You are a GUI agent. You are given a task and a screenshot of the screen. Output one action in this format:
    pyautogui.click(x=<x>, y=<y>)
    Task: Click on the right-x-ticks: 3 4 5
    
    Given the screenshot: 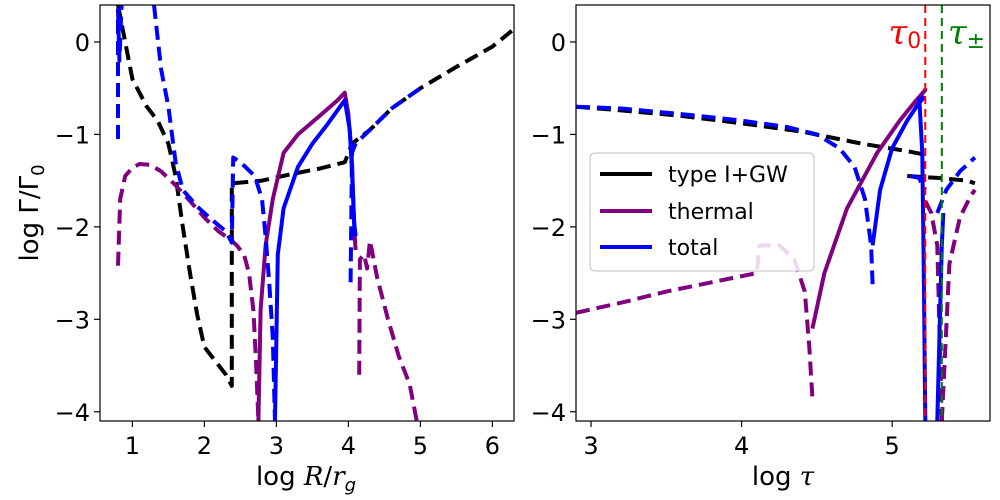 What is the action you would take?
    pyautogui.click(x=741, y=440)
    